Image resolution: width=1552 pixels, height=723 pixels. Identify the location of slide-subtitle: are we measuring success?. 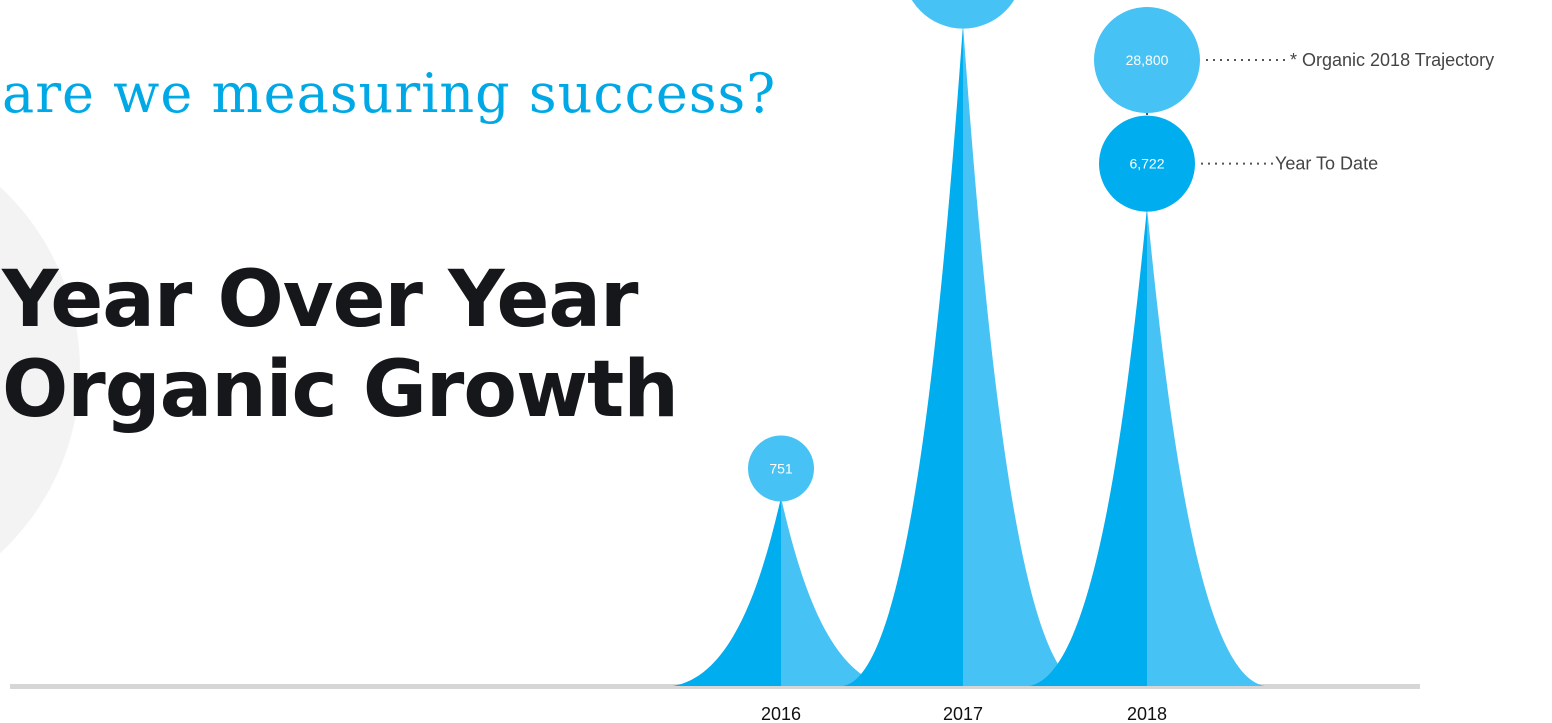
(389, 93).